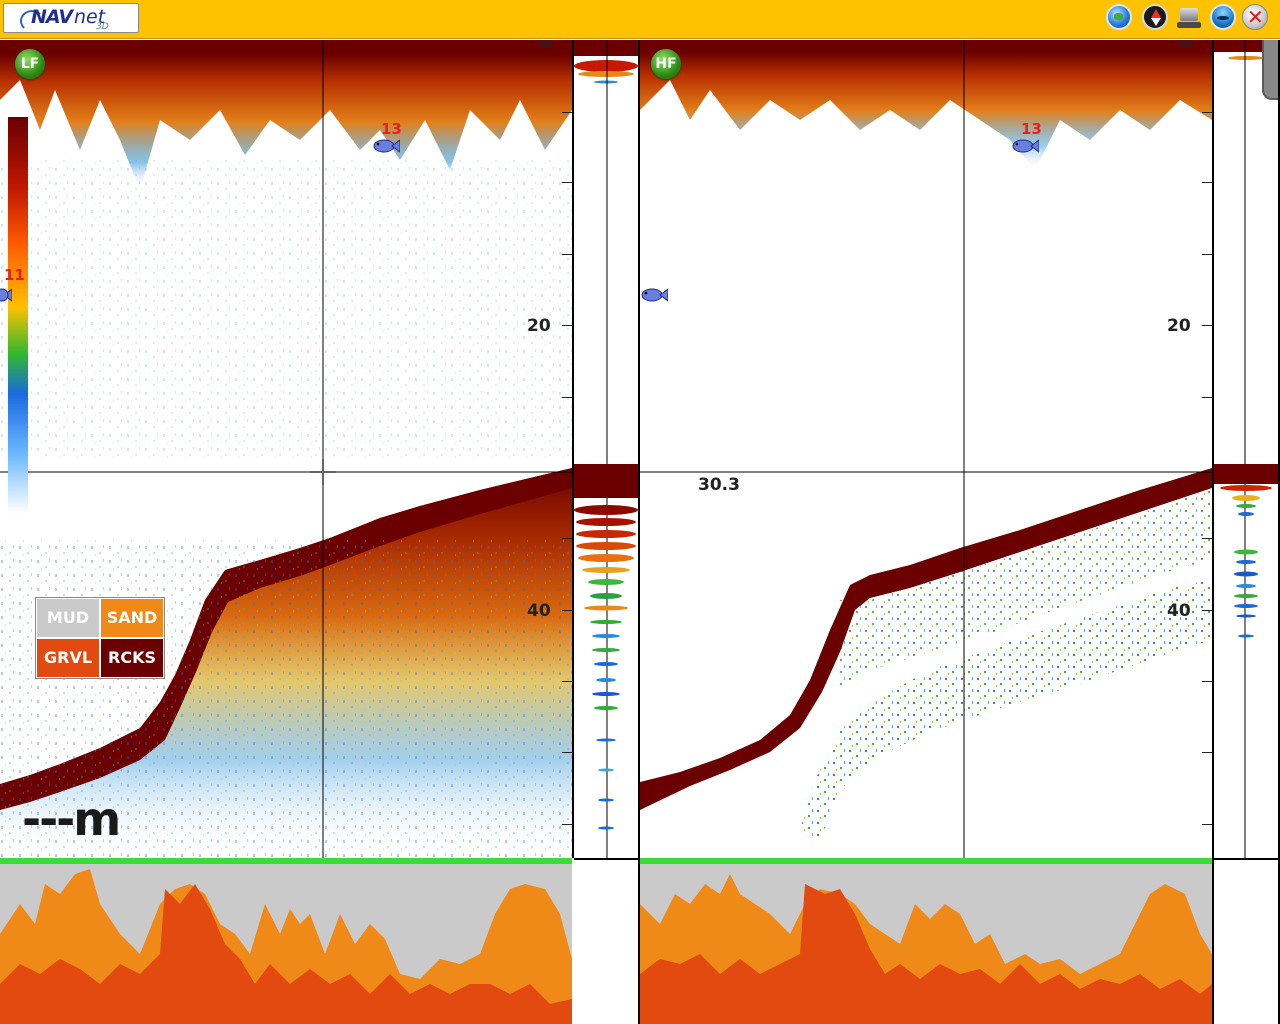 Image resolution: width=1280 pixels, height=1024 pixels. Describe the element at coordinates (18, 315) in the screenshot. I see `color-scale-bar` at that location.